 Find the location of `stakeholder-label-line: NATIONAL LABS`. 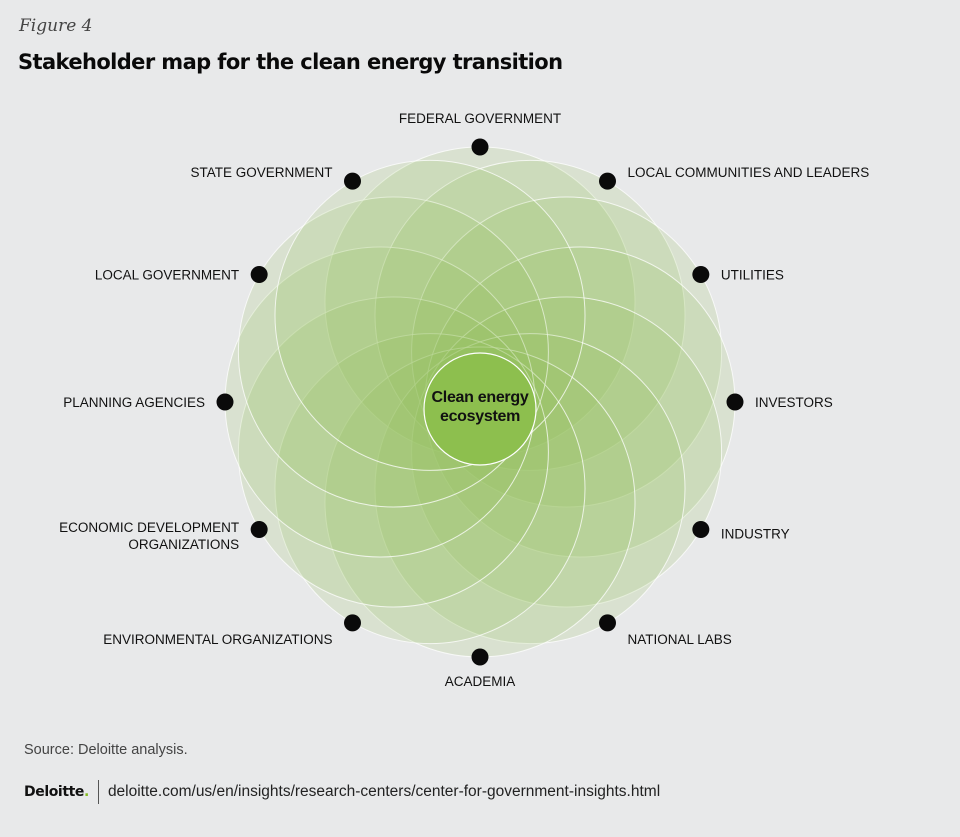

stakeholder-label-line: NATIONAL LABS is located at coordinates (680, 639).